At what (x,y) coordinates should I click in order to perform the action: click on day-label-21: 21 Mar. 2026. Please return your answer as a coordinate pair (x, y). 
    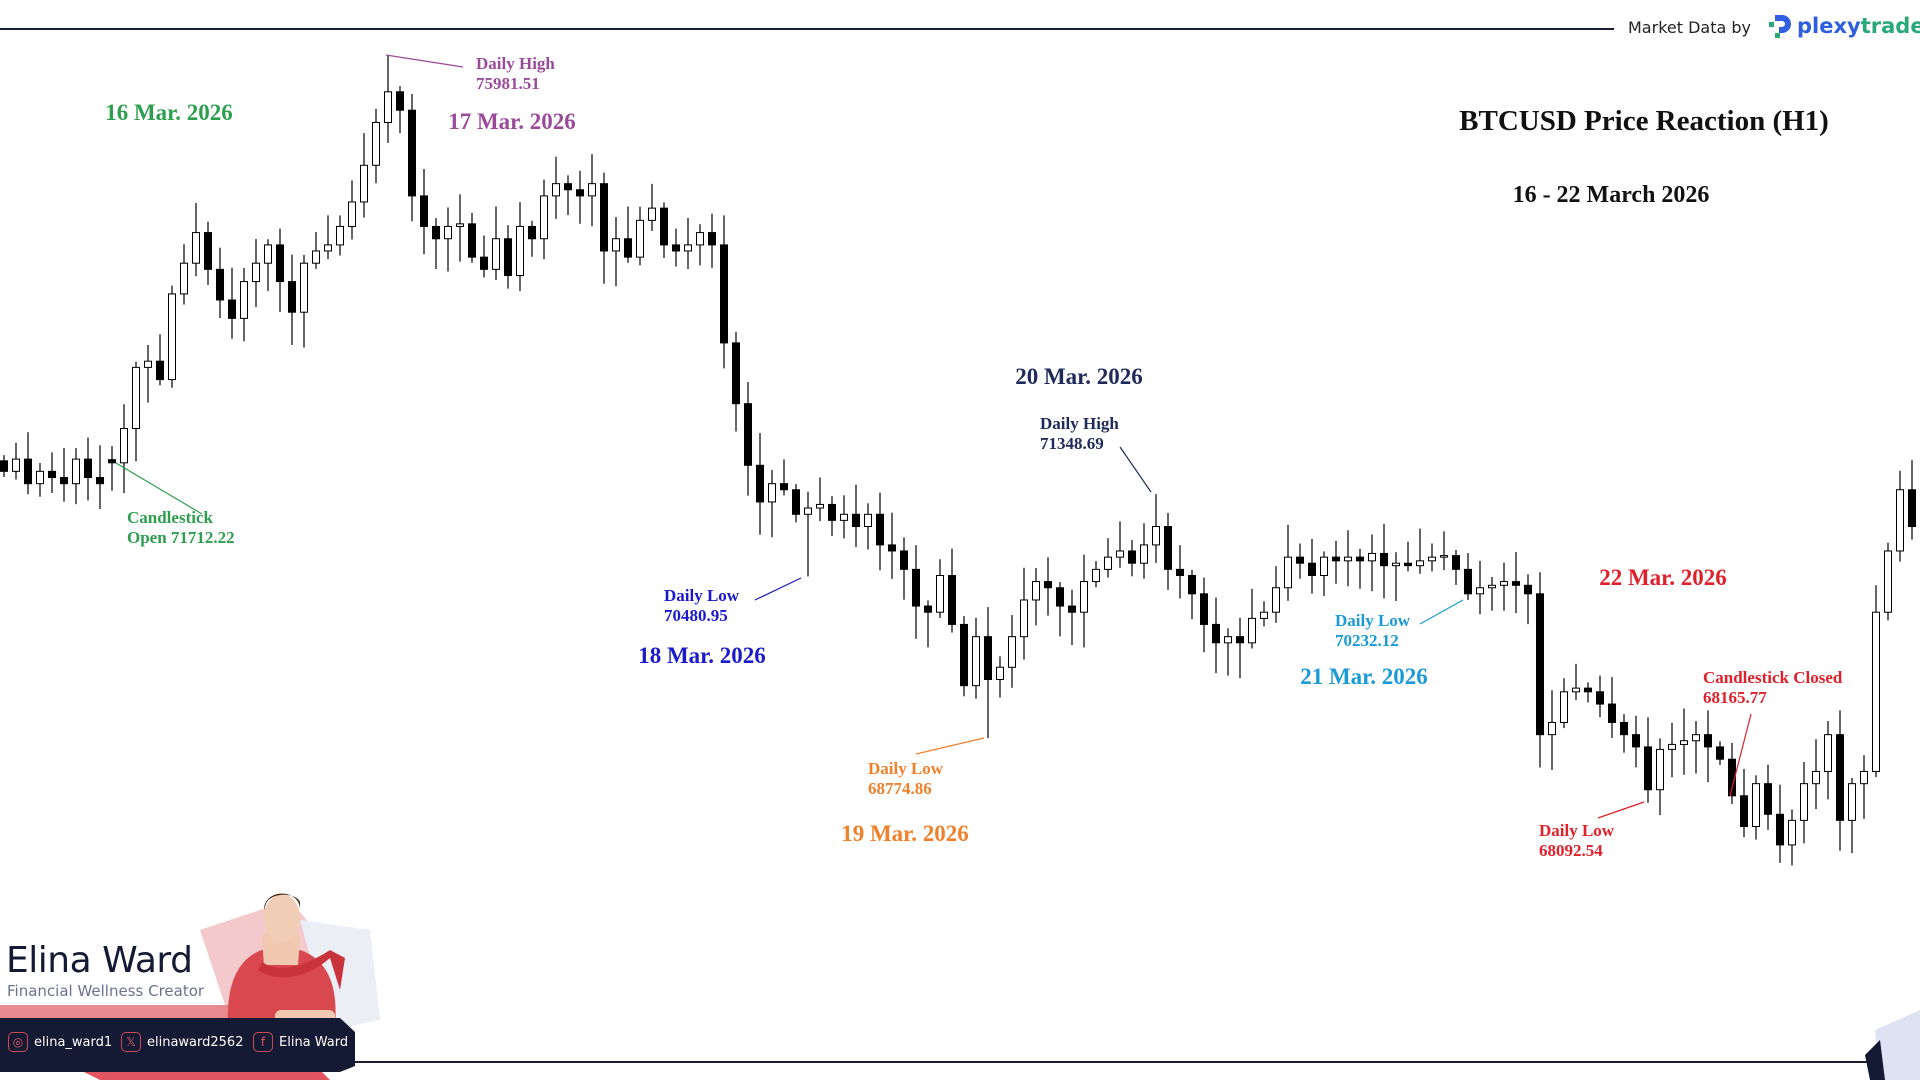
    Looking at the image, I should click on (1364, 676).